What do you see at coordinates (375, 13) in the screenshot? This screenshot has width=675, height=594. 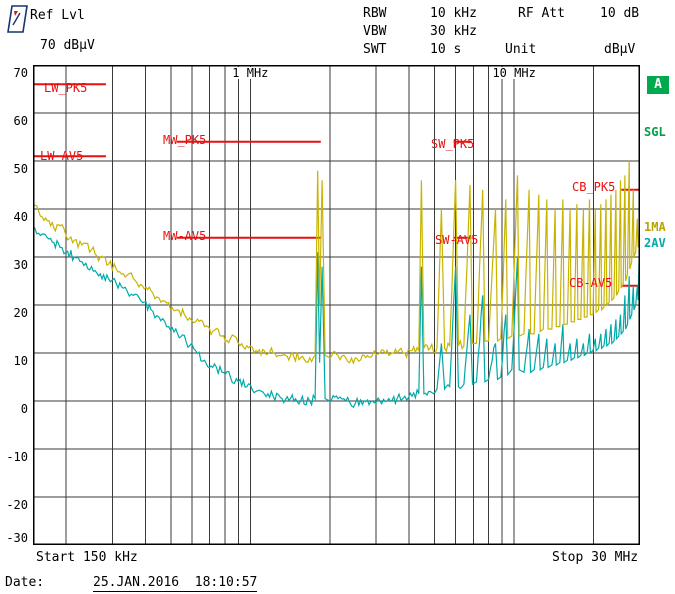 I see `rbw-label: RBW` at bounding box center [375, 13].